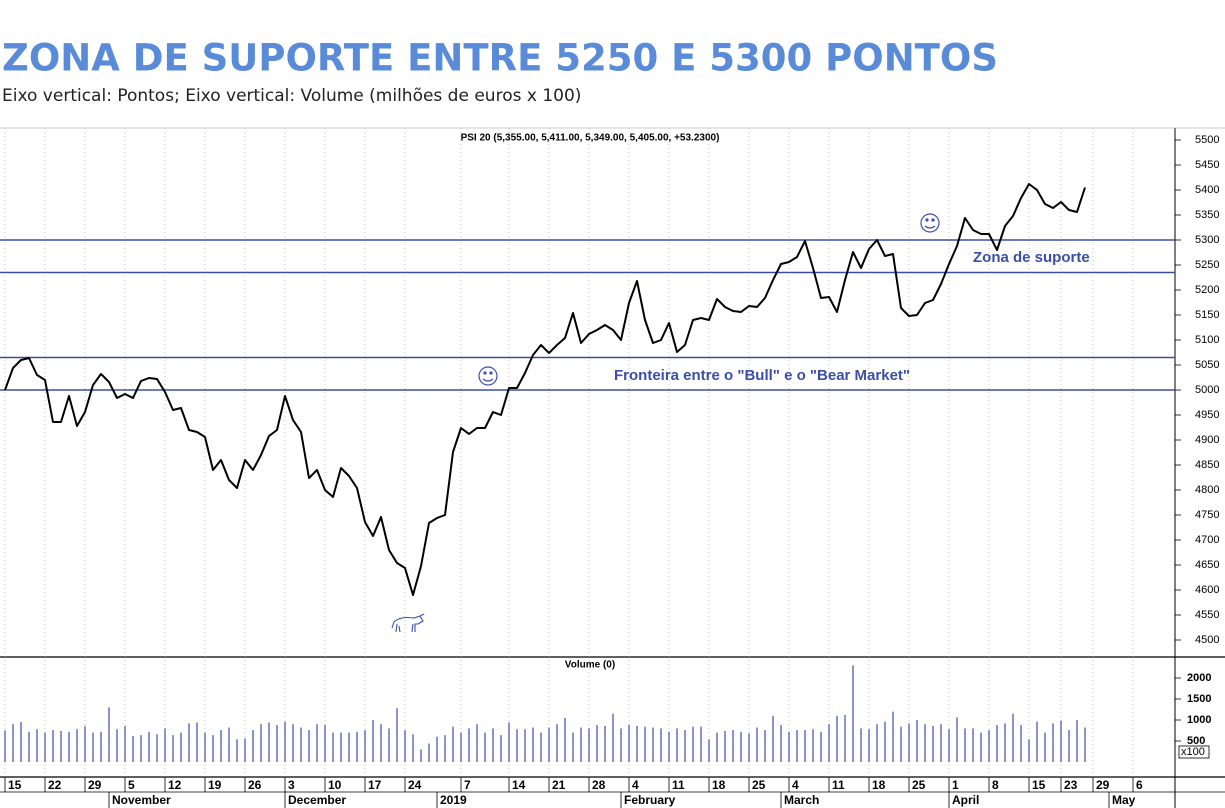 The image size is (1225, 808). Describe the element at coordinates (590, 665) in the screenshot. I see `volume-title: Volume (0)` at that location.